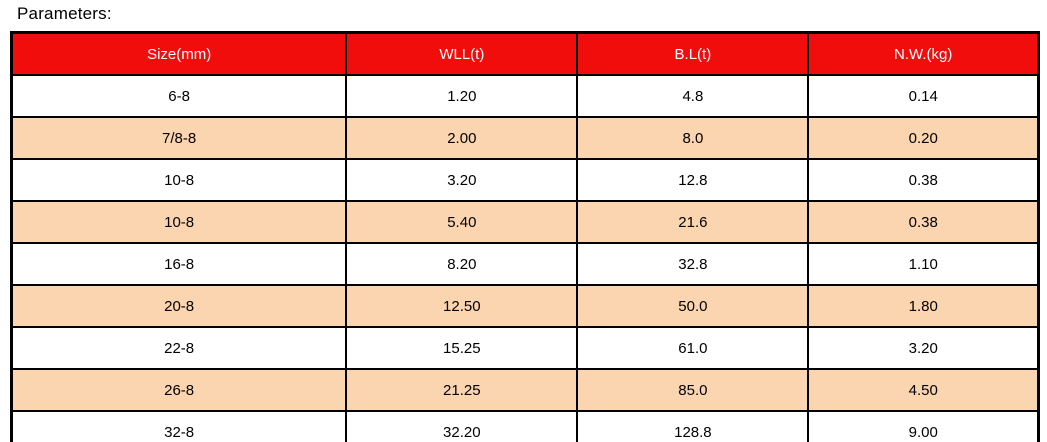  Describe the element at coordinates (693, 390) in the screenshot. I see `table-cell: 85.0` at that location.